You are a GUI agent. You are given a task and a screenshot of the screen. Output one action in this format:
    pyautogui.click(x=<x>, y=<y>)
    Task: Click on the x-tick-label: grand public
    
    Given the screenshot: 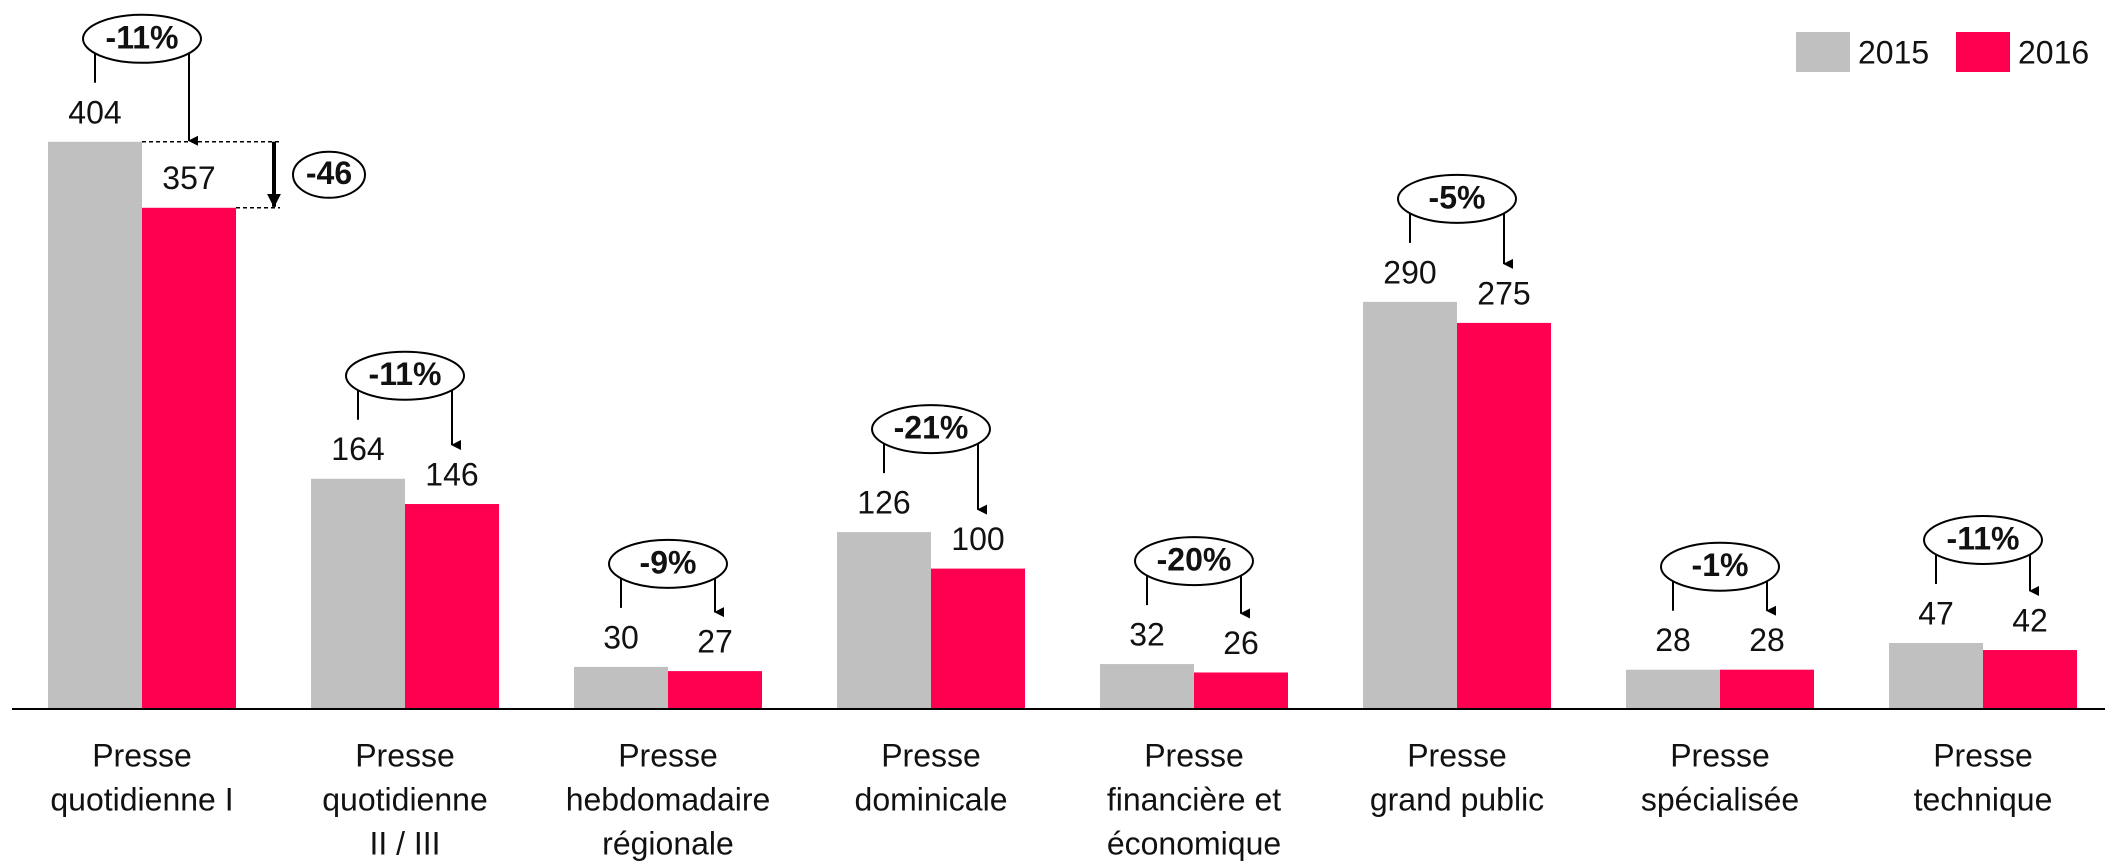 What is the action you would take?
    pyautogui.click(x=1457, y=799)
    